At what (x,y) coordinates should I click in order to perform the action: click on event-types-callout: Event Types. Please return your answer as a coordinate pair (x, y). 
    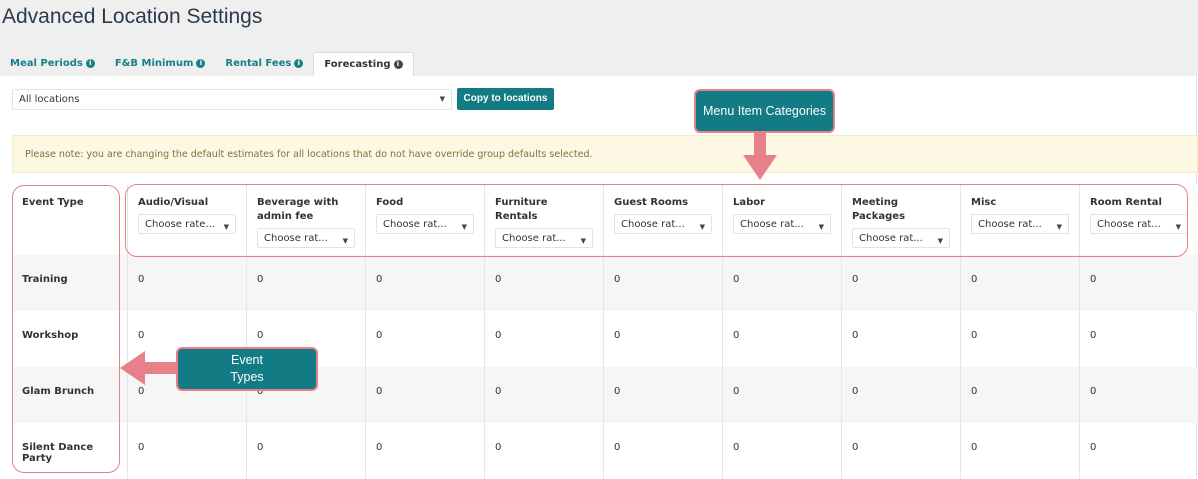
    Looking at the image, I should click on (247, 369).